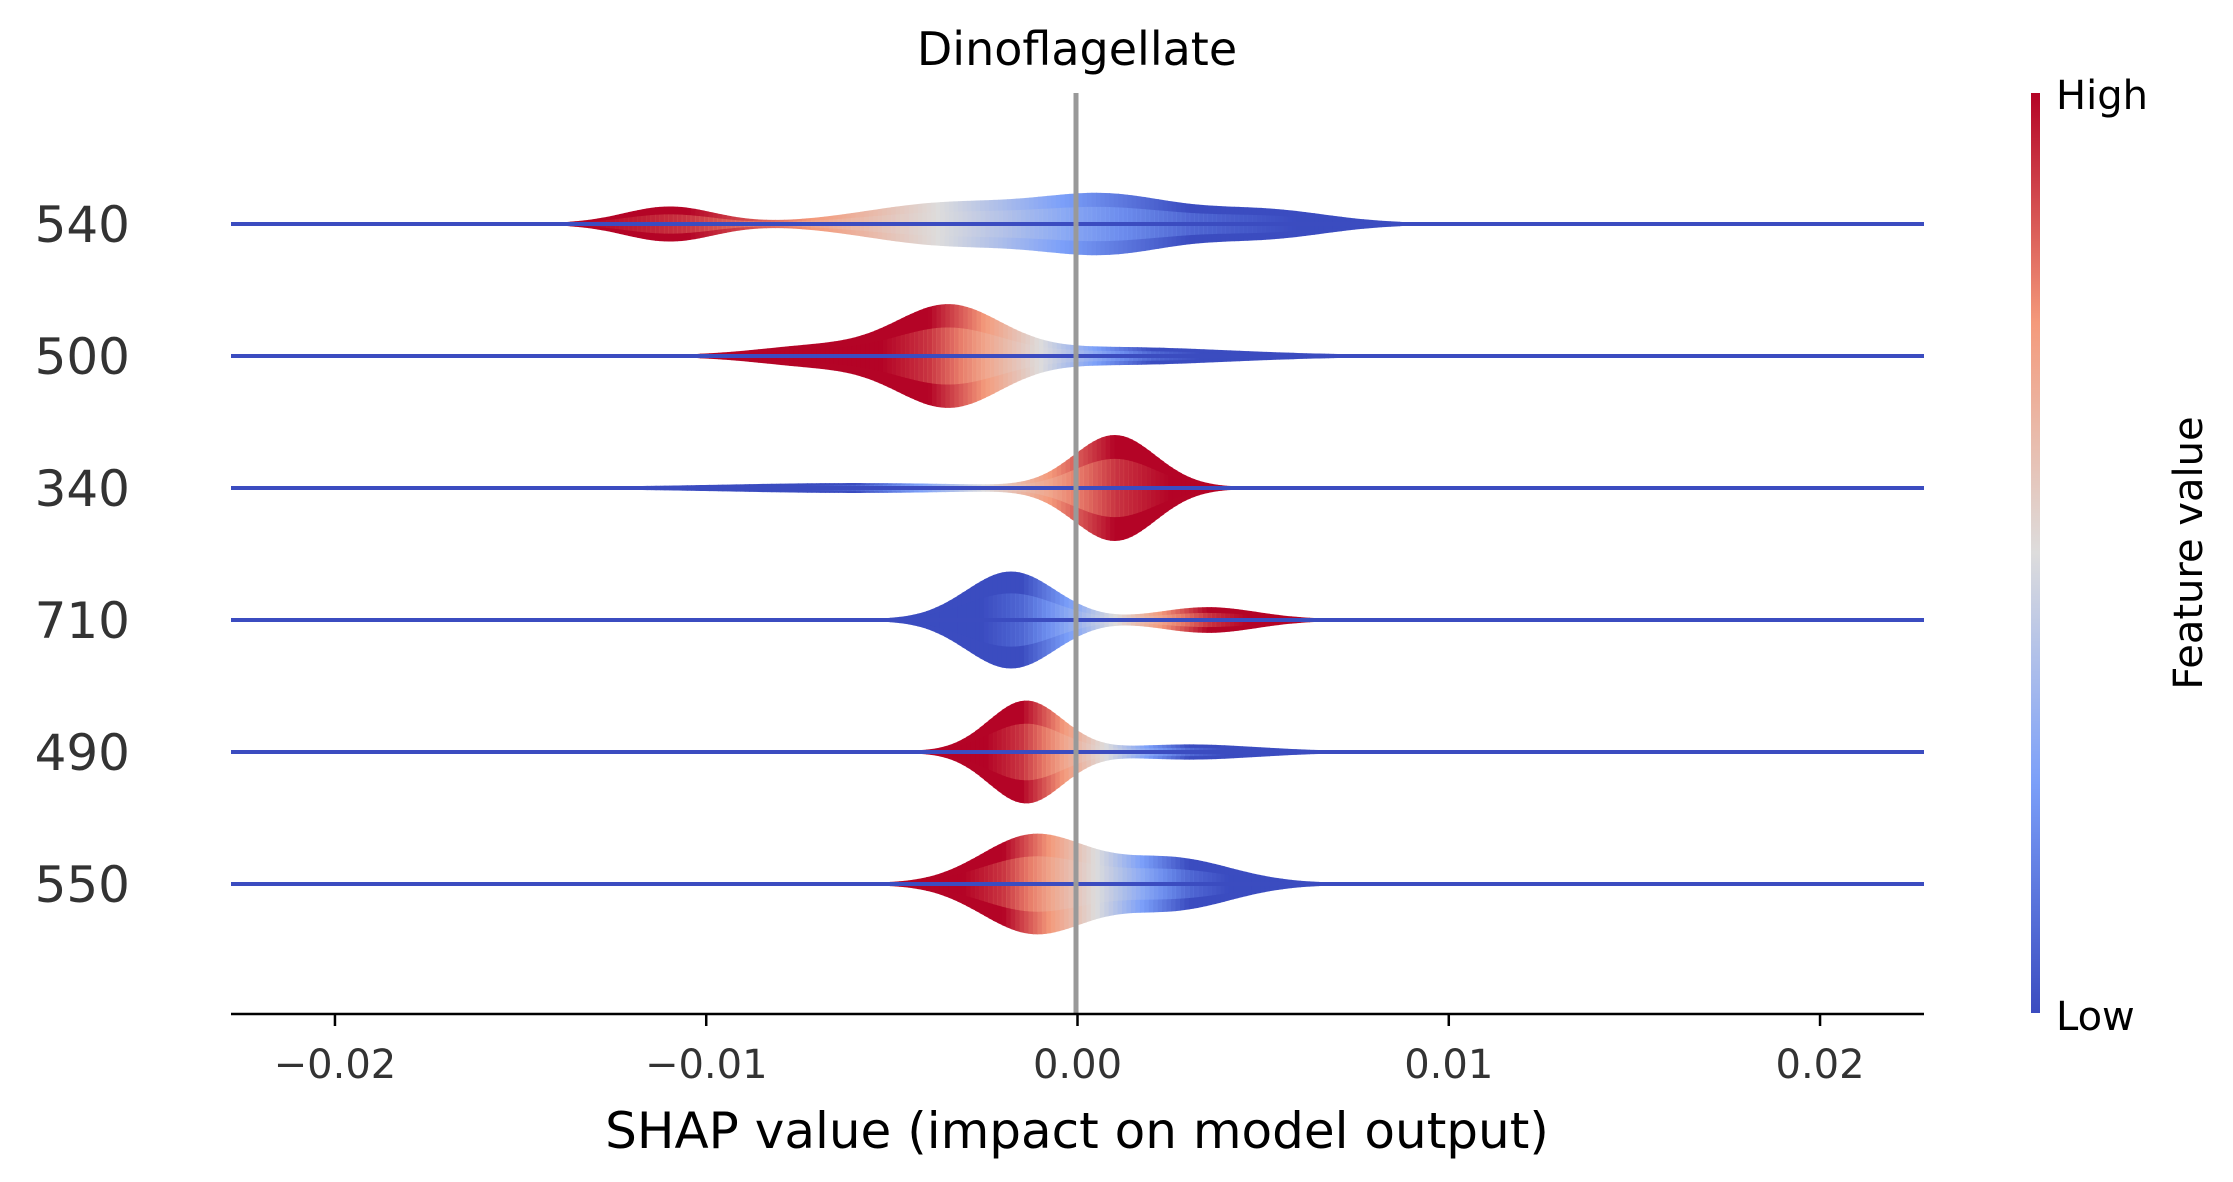  I want to click on x-axis-label: SHAP value (impact on model output), so click(1077, 1131).